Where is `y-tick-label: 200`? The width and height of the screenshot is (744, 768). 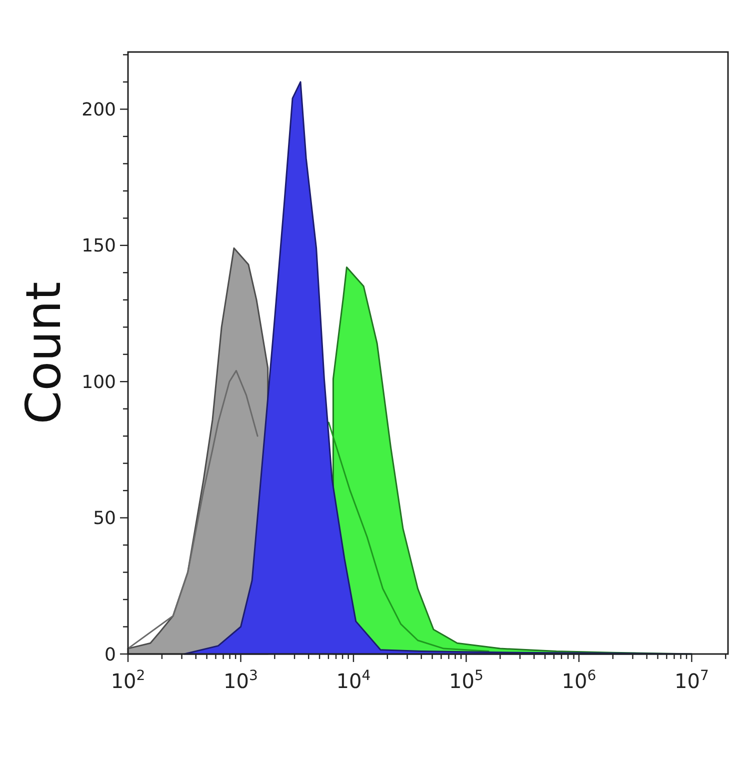 y-tick-label: 200 is located at coordinates (99, 110).